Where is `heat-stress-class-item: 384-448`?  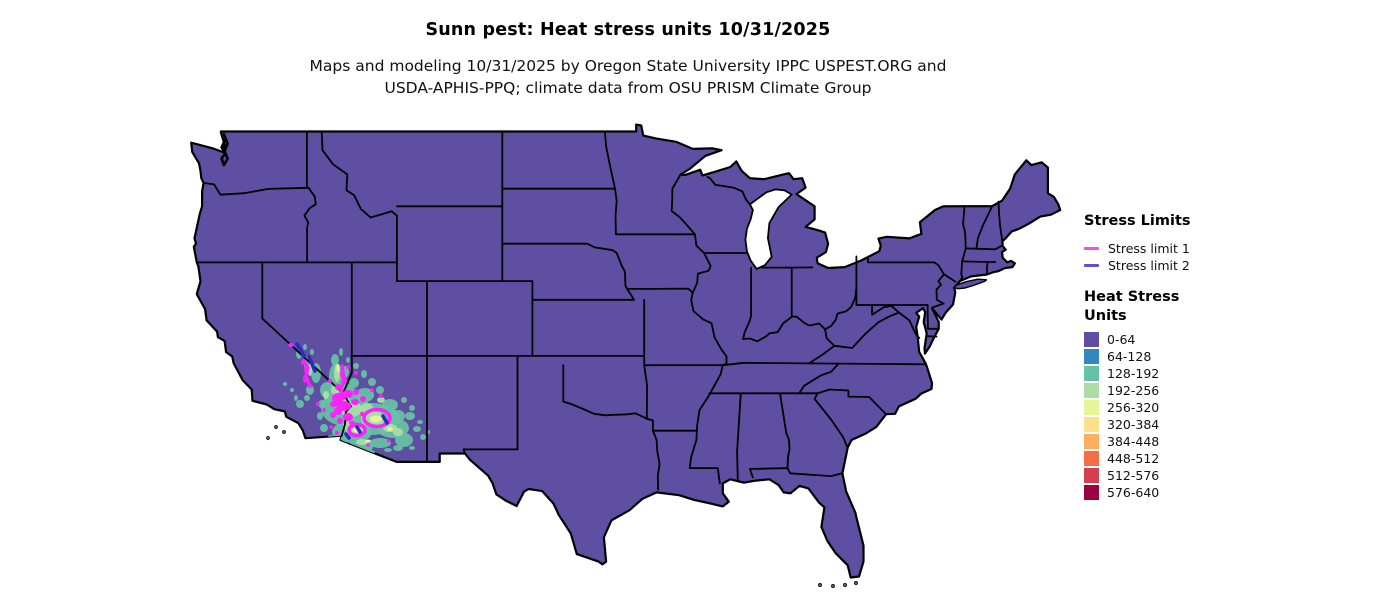
heat-stress-class-item: 384-448 is located at coordinates (1239, 441).